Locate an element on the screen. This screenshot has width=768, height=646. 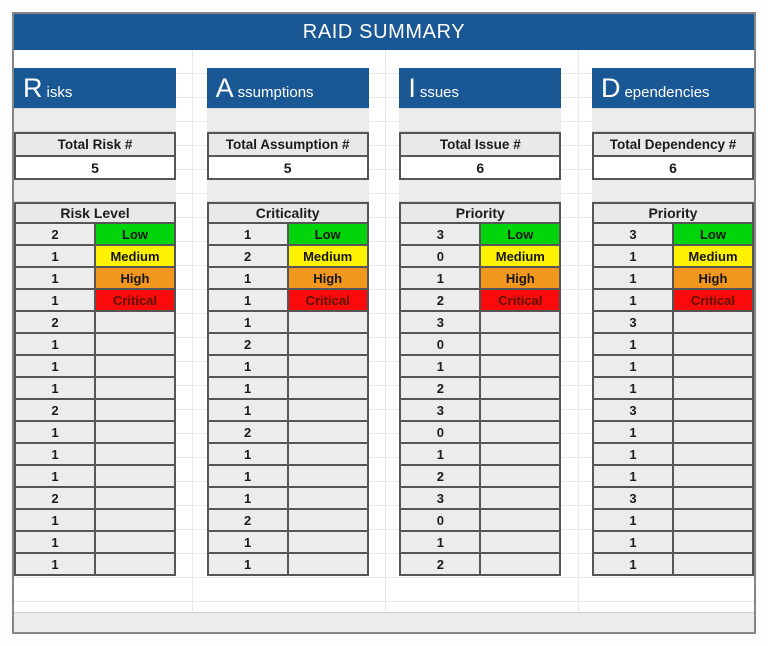
total-risk-value: 5 is located at coordinates (95, 167).